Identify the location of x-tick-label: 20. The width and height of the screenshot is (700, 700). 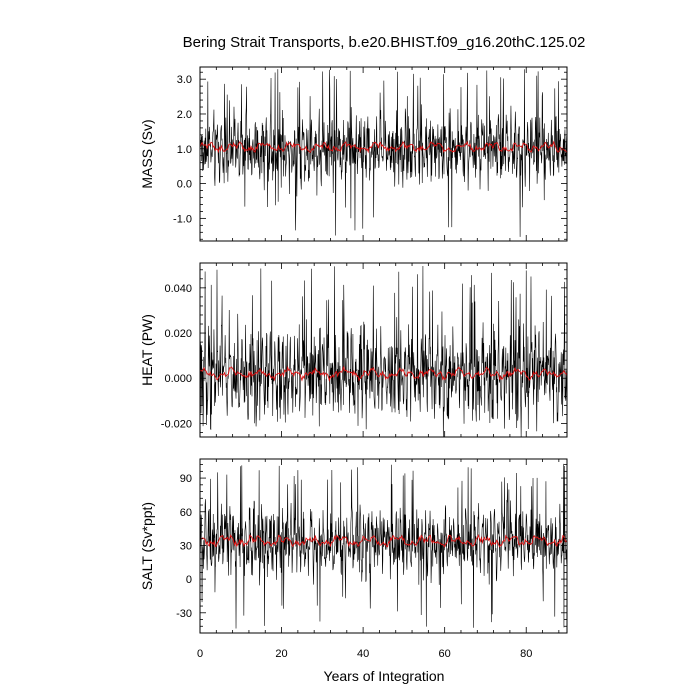
(281, 654).